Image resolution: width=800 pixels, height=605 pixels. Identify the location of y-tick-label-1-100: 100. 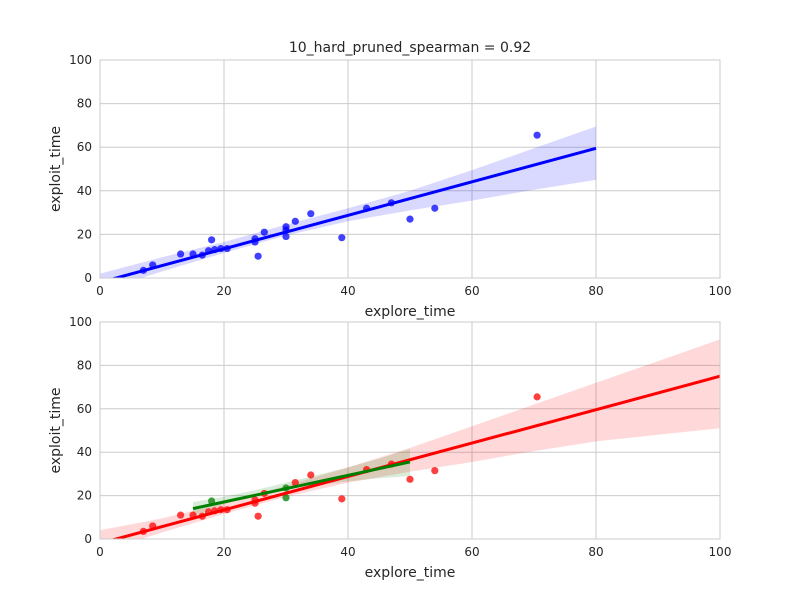
(80, 60).